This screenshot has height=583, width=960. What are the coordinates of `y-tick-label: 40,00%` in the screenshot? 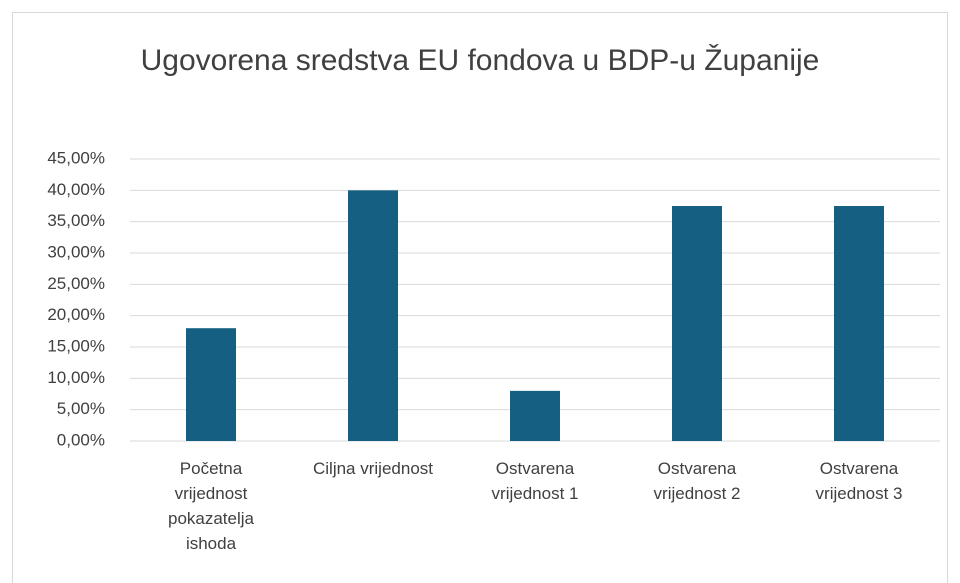 It's located at (76, 189).